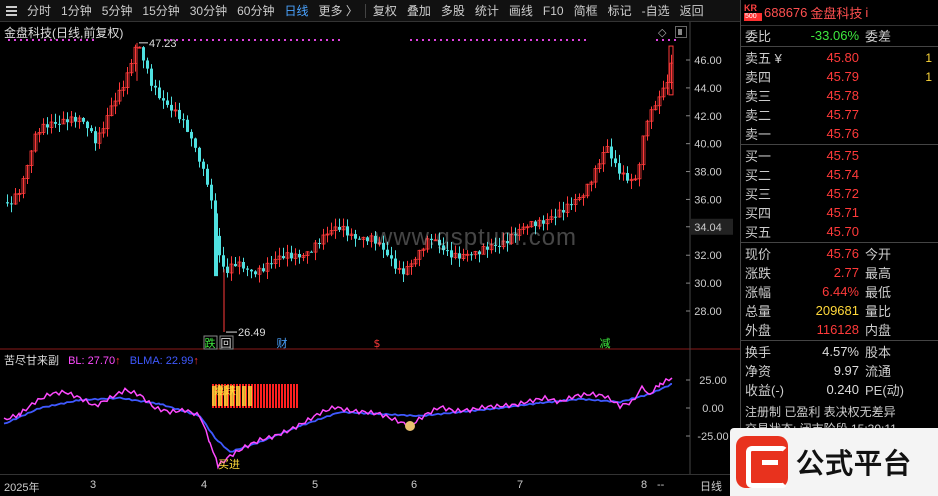  I want to click on money-bag-icon, so click(410, 426).